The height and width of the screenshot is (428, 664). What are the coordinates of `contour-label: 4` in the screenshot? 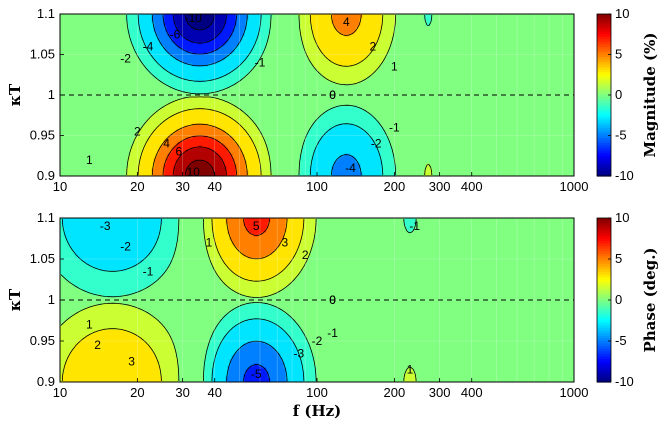 It's located at (346, 22).